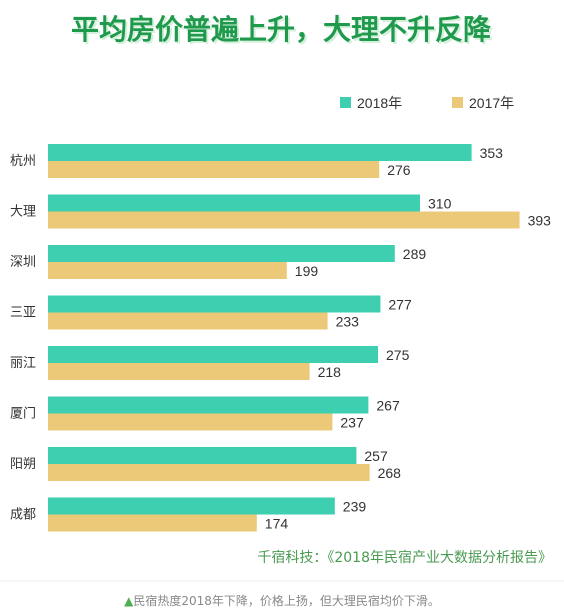  Describe the element at coordinates (23, 313) in the screenshot. I see `category-label-三亚: 三亚` at that location.